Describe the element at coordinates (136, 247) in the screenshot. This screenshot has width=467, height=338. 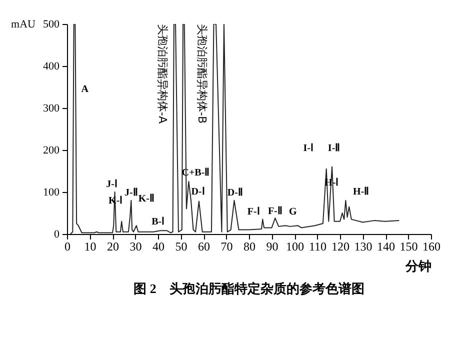
I see `x-tick-label: 30` at that location.